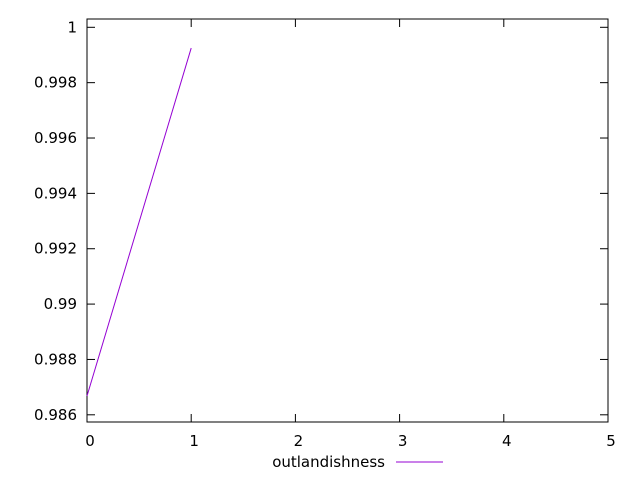 The width and height of the screenshot is (640, 480). What do you see at coordinates (55, 138) in the screenshot?
I see `y-tick-label: 0.996` at bounding box center [55, 138].